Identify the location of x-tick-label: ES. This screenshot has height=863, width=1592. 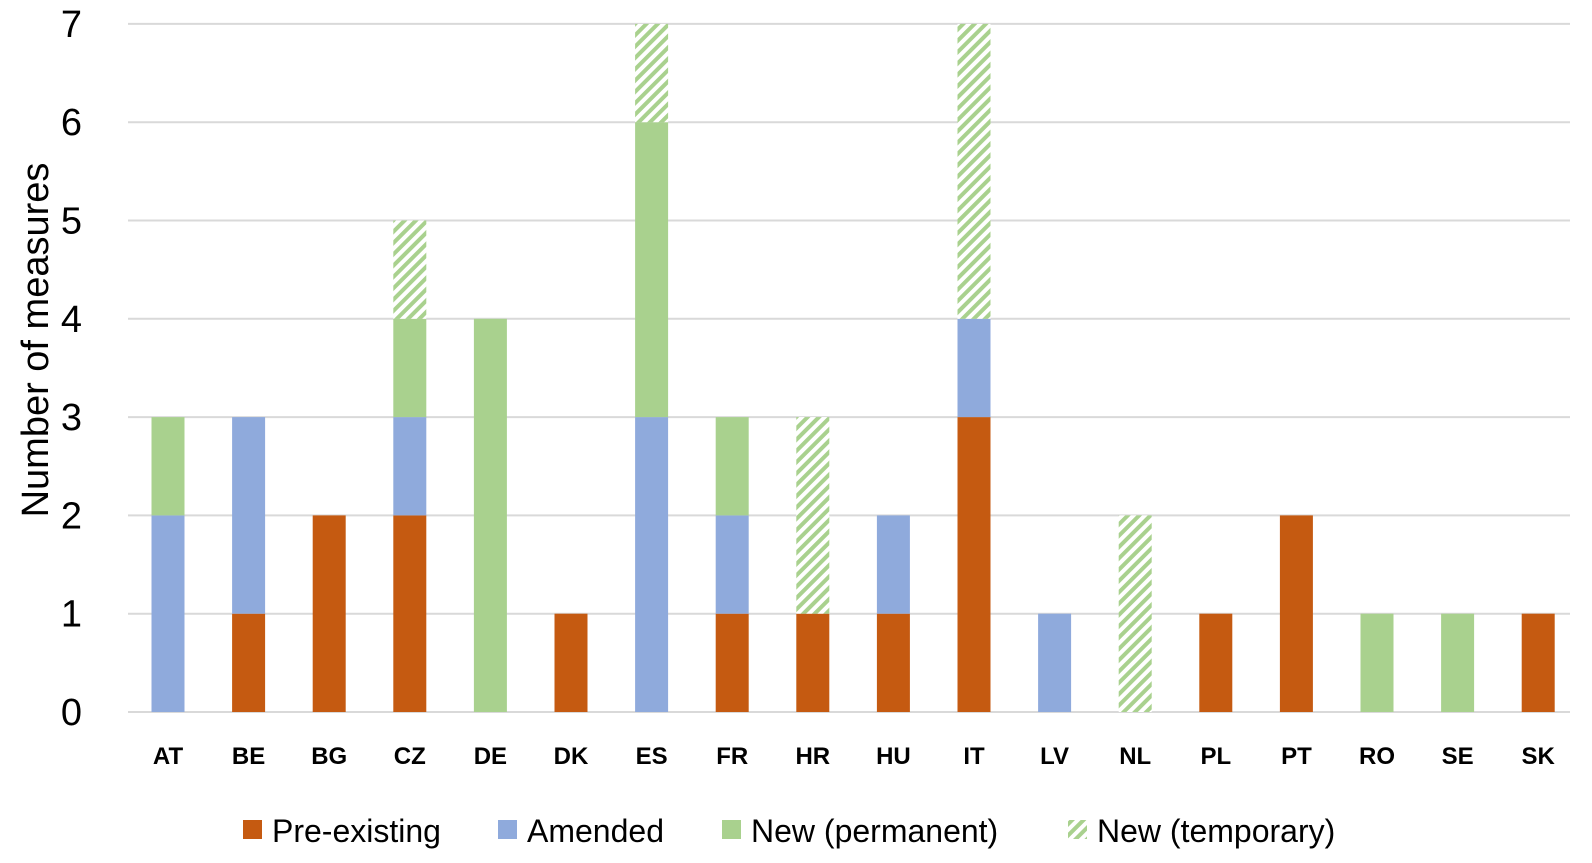
(652, 756).